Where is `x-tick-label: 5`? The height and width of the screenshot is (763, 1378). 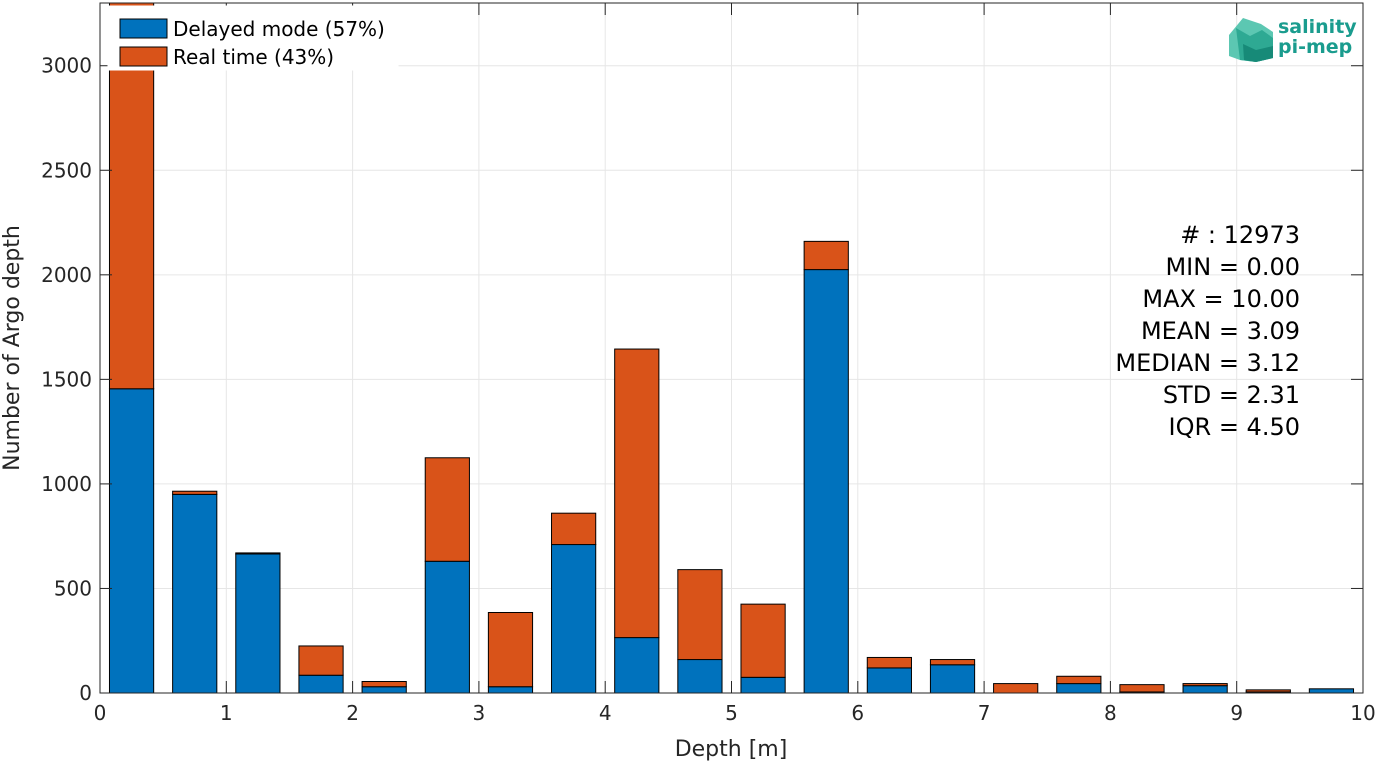
x-tick-label: 5 is located at coordinates (731, 713).